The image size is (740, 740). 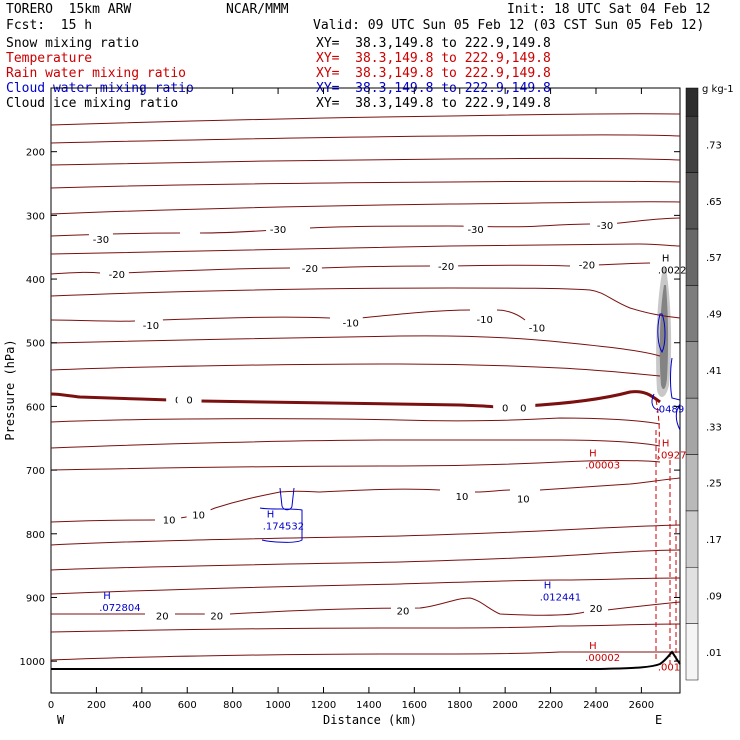 What do you see at coordinates (714, 371) in the screenshot?
I see `colorbar-level-label: .41` at bounding box center [714, 371].